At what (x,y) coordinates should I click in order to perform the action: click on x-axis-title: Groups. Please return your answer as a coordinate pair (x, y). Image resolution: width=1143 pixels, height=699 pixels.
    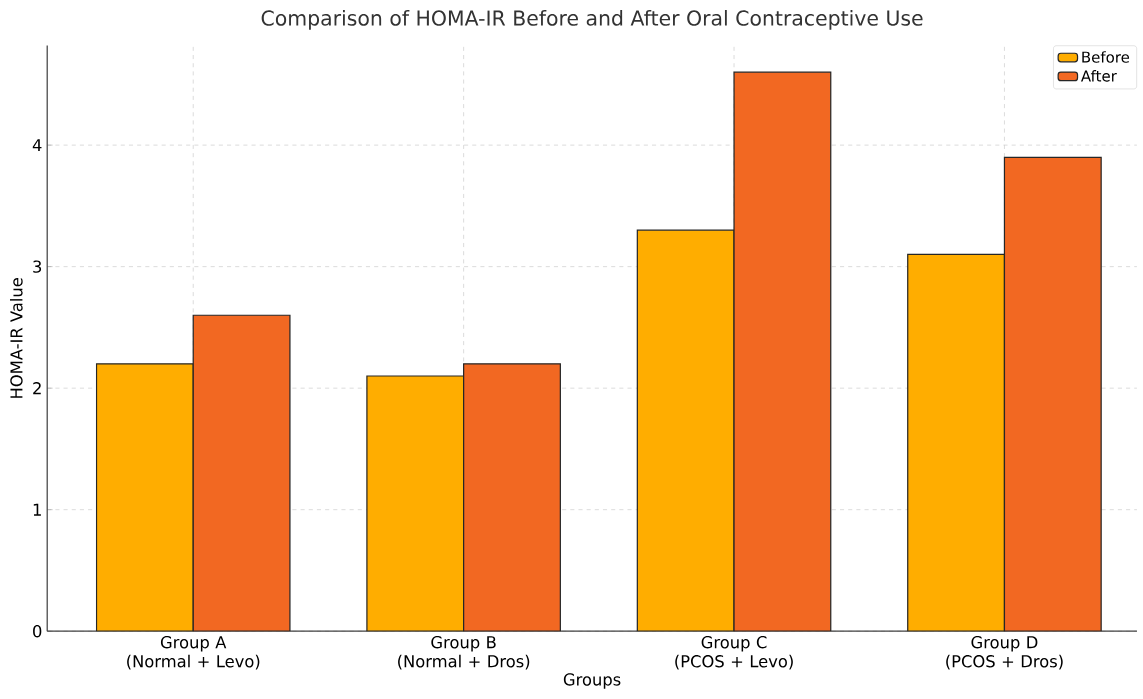
    Looking at the image, I should click on (592, 681).